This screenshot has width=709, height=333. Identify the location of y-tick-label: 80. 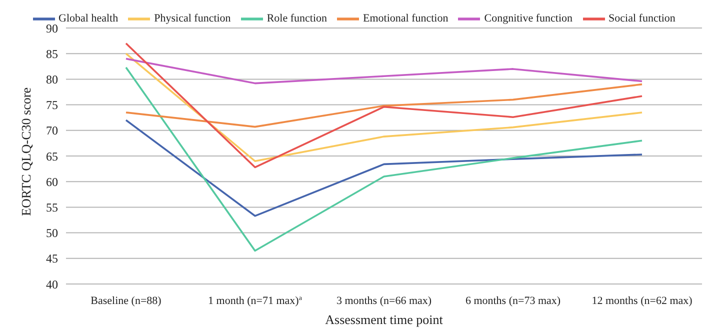
(52, 79).